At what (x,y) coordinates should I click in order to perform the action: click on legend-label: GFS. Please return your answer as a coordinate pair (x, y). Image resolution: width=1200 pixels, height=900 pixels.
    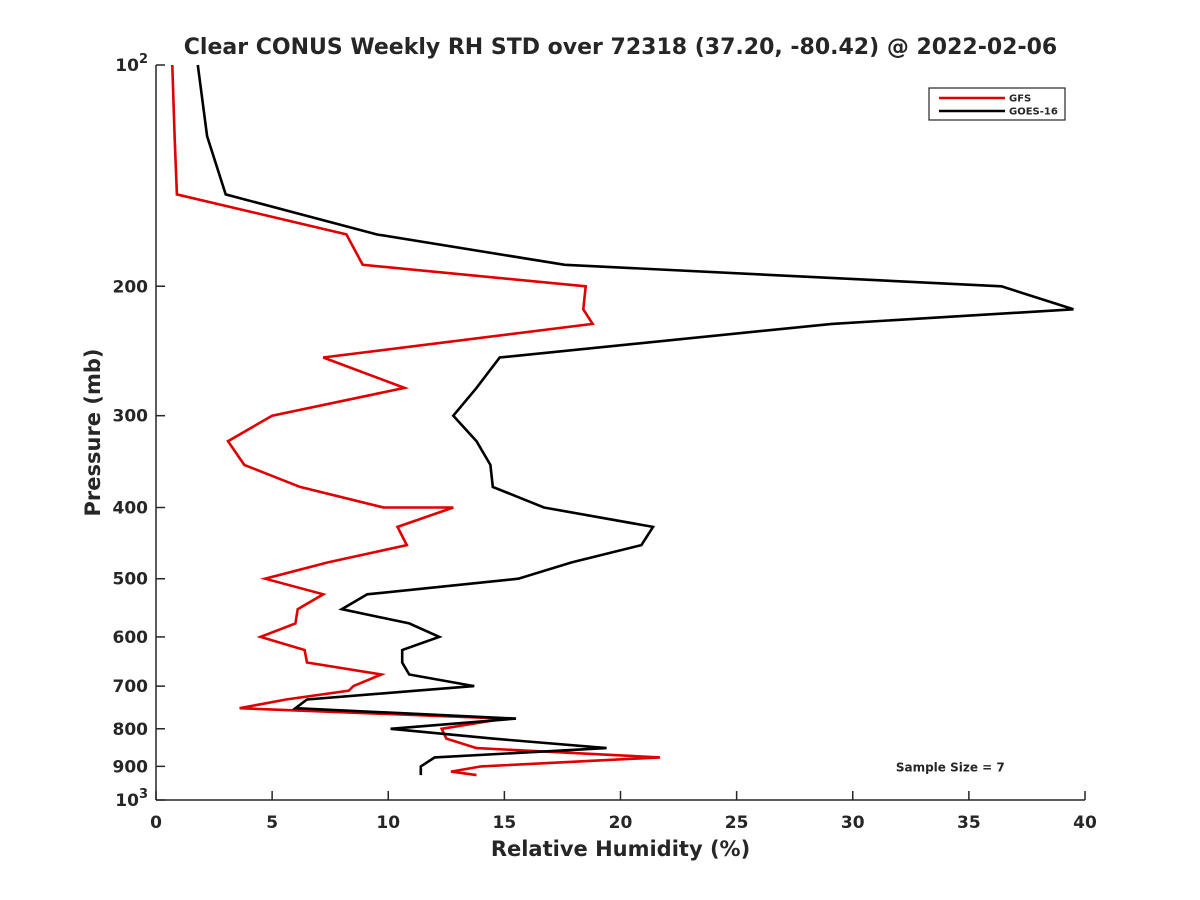
    Looking at the image, I should click on (1020, 99).